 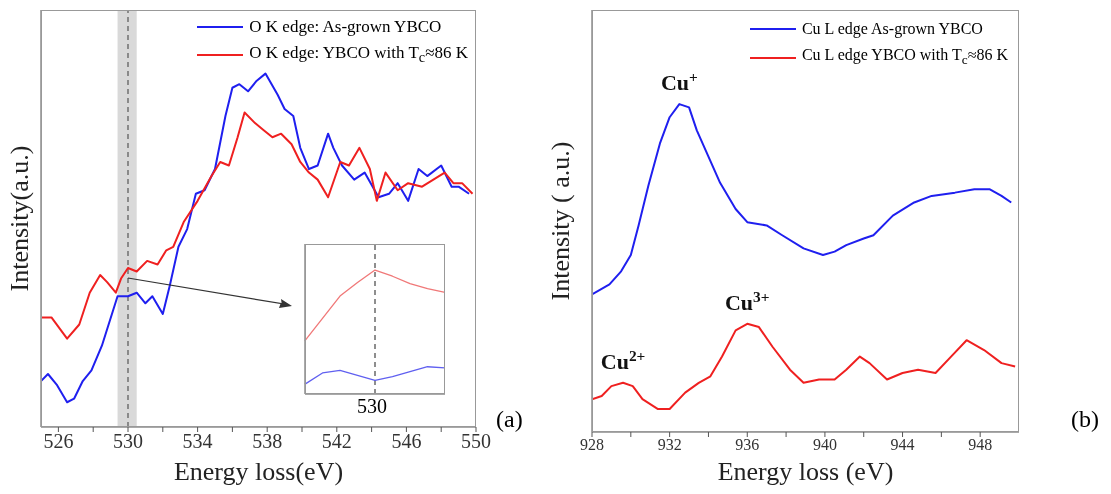 I want to click on x-tick-label: 550, so click(x=476, y=441).